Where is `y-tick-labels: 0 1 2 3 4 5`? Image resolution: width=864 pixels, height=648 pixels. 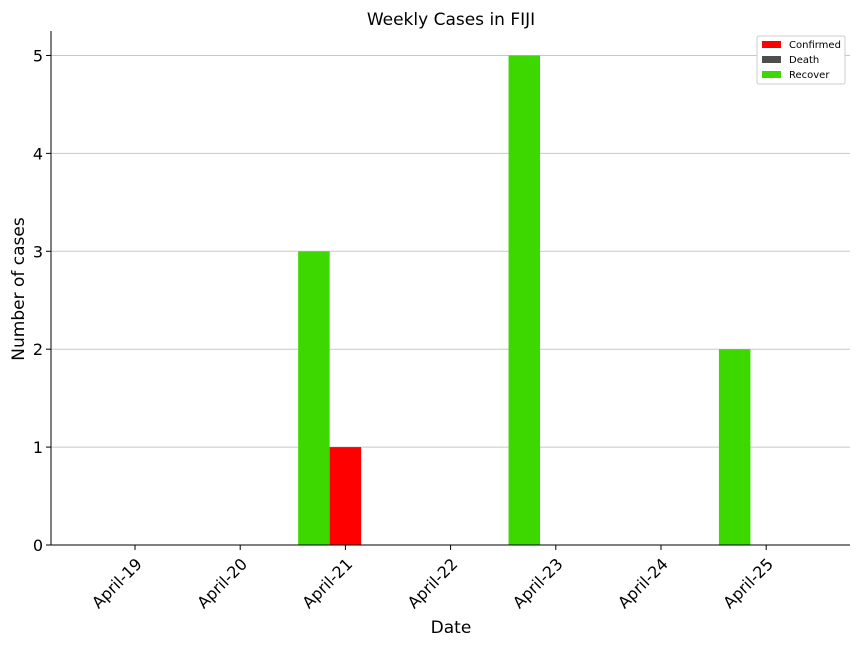
y-tick-labels: 0 1 2 3 4 5 is located at coordinates (42, 300).